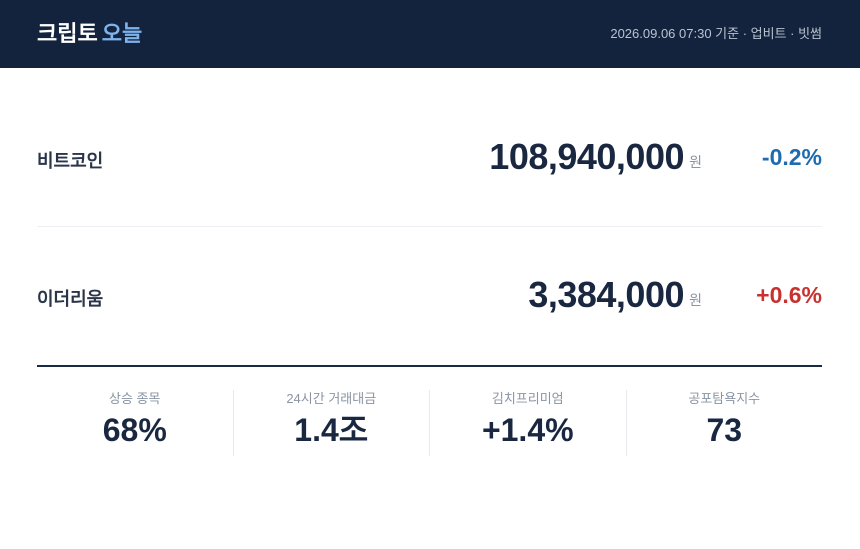 The width and height of the screenshot is (860, 549). I want to click on stat-label: 공포탐욕지수, so click(724, 398).